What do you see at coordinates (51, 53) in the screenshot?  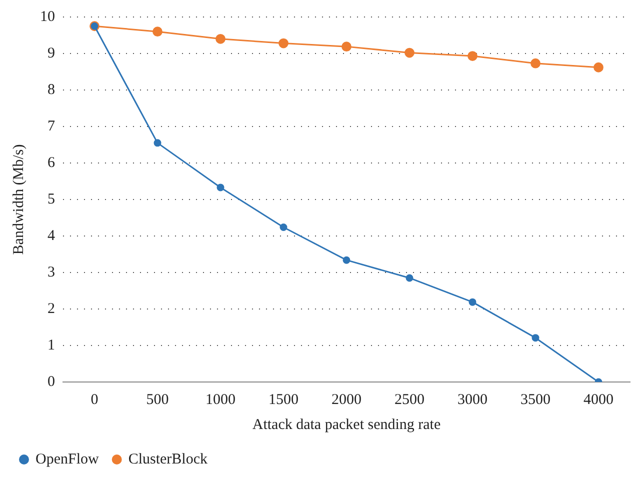 I see `y-tick-label: 9` at bounding box center [51, 53].